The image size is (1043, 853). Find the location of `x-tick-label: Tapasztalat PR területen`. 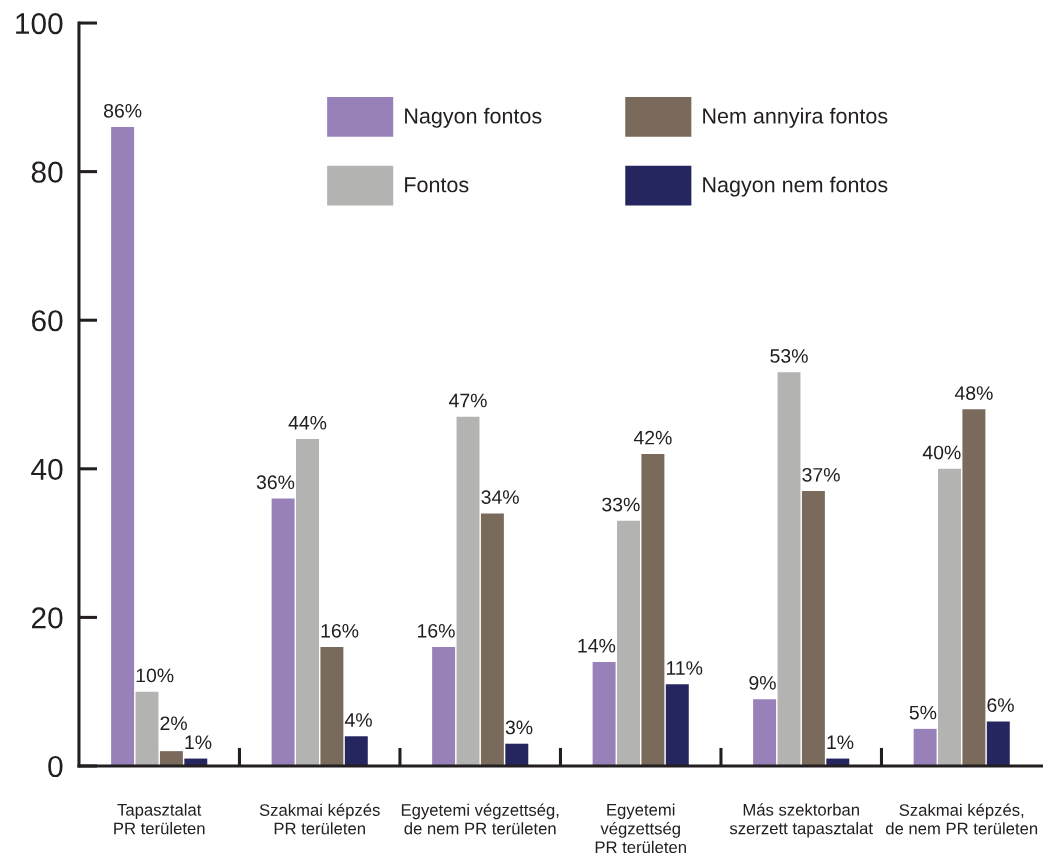

x-tick-label: Tapasztalat PR területen is located at coordinates (159, 819).